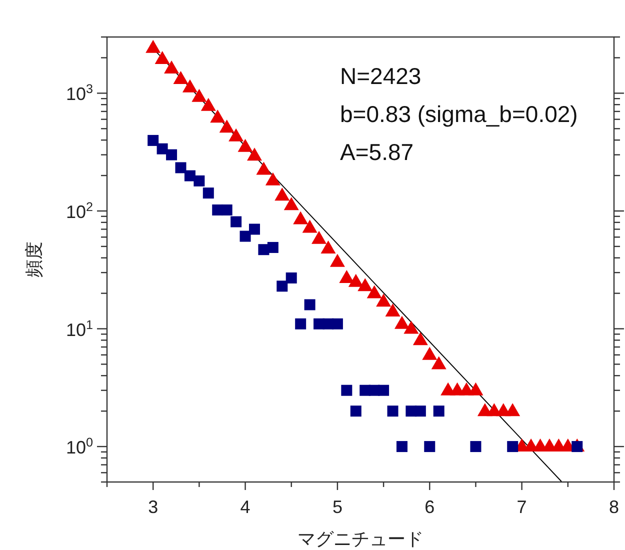 This screenshot has width=625, height=550. Describe the element at coordinates (153, 507) in the screenshot. I see `x-tick-label: 3` at that location.